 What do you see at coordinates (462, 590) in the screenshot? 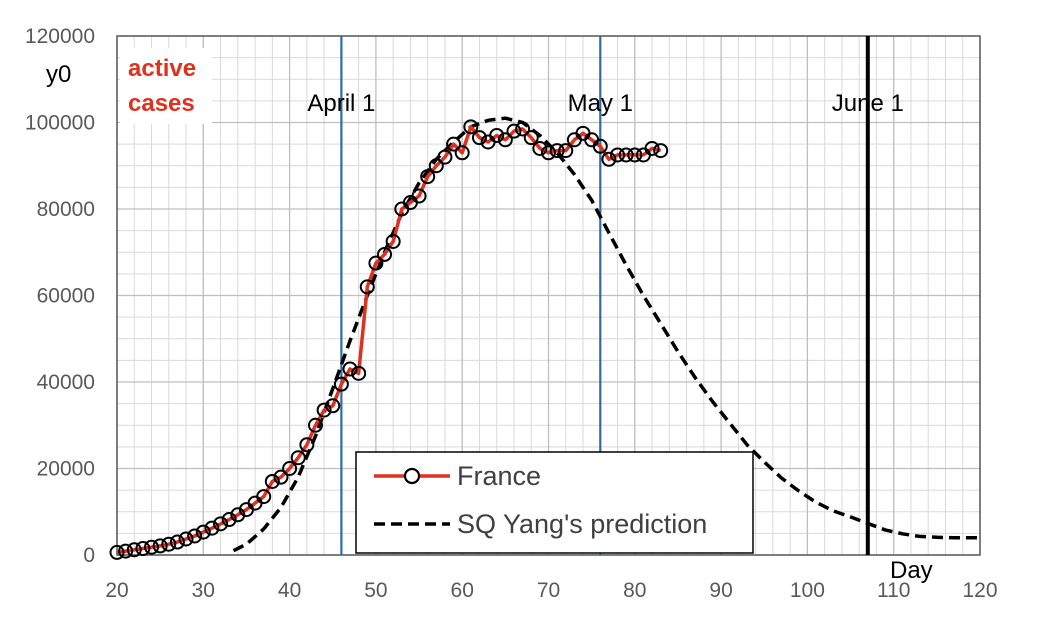
I see `x-tick-label: 60` at bounding box center [462, 590].